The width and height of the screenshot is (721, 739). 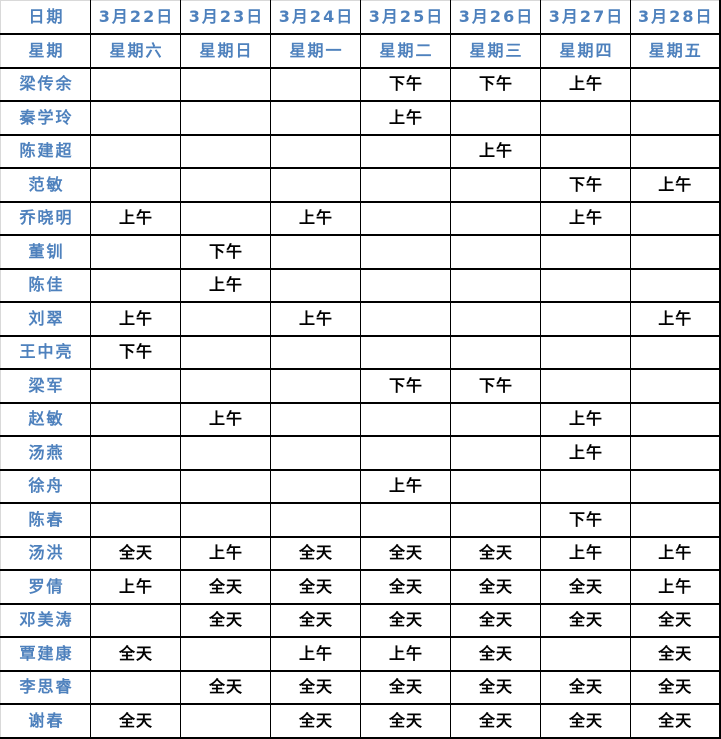 What do you see at coordinates (45, 218) in the screenshot?
I see `person-name-cell: 乔晓明` at bounding box center [45, 218].